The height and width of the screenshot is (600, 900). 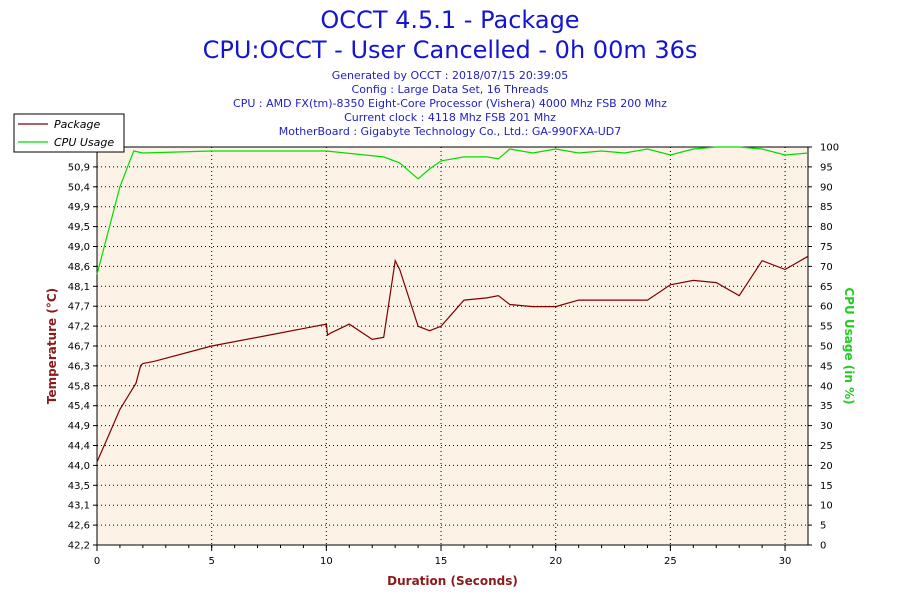 What do you see at coordinates (79, 327) in the screenshot?
I see `y-left-tick-label: 47,2` at bounding box center [79, 327].